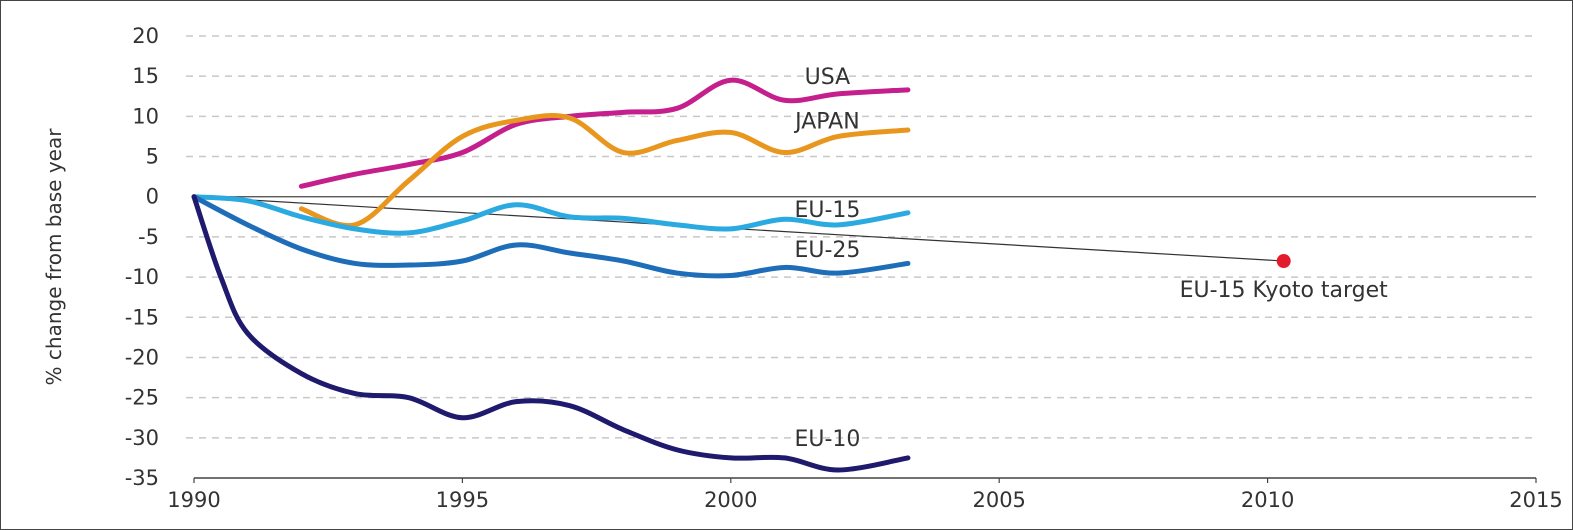 The width and height of the screenshot is (1573, 530). Describe the element at coordinates (604, 133) in the screenshot. I see `usa-line` at that location.